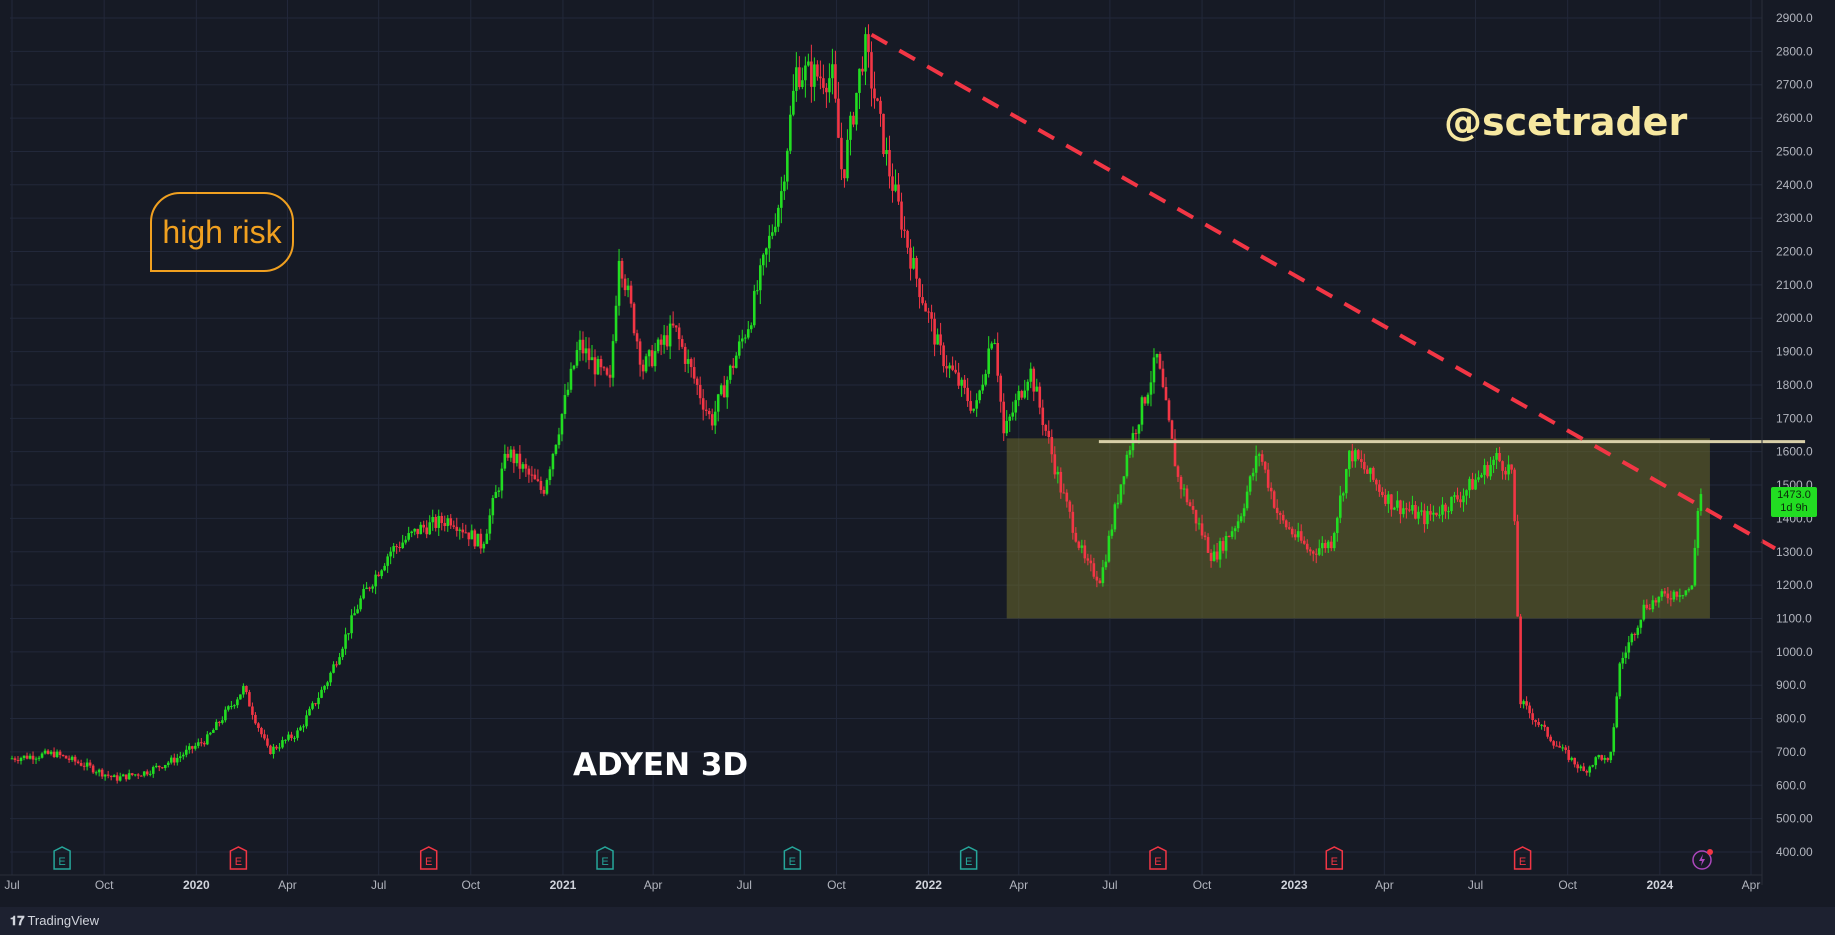 This screenshot has height=935, width=1835. What do you see at coordinates (1791, 785) in the screenshot?
I see `price-axis-label: 600.0` at bounding box center [1791, 785].